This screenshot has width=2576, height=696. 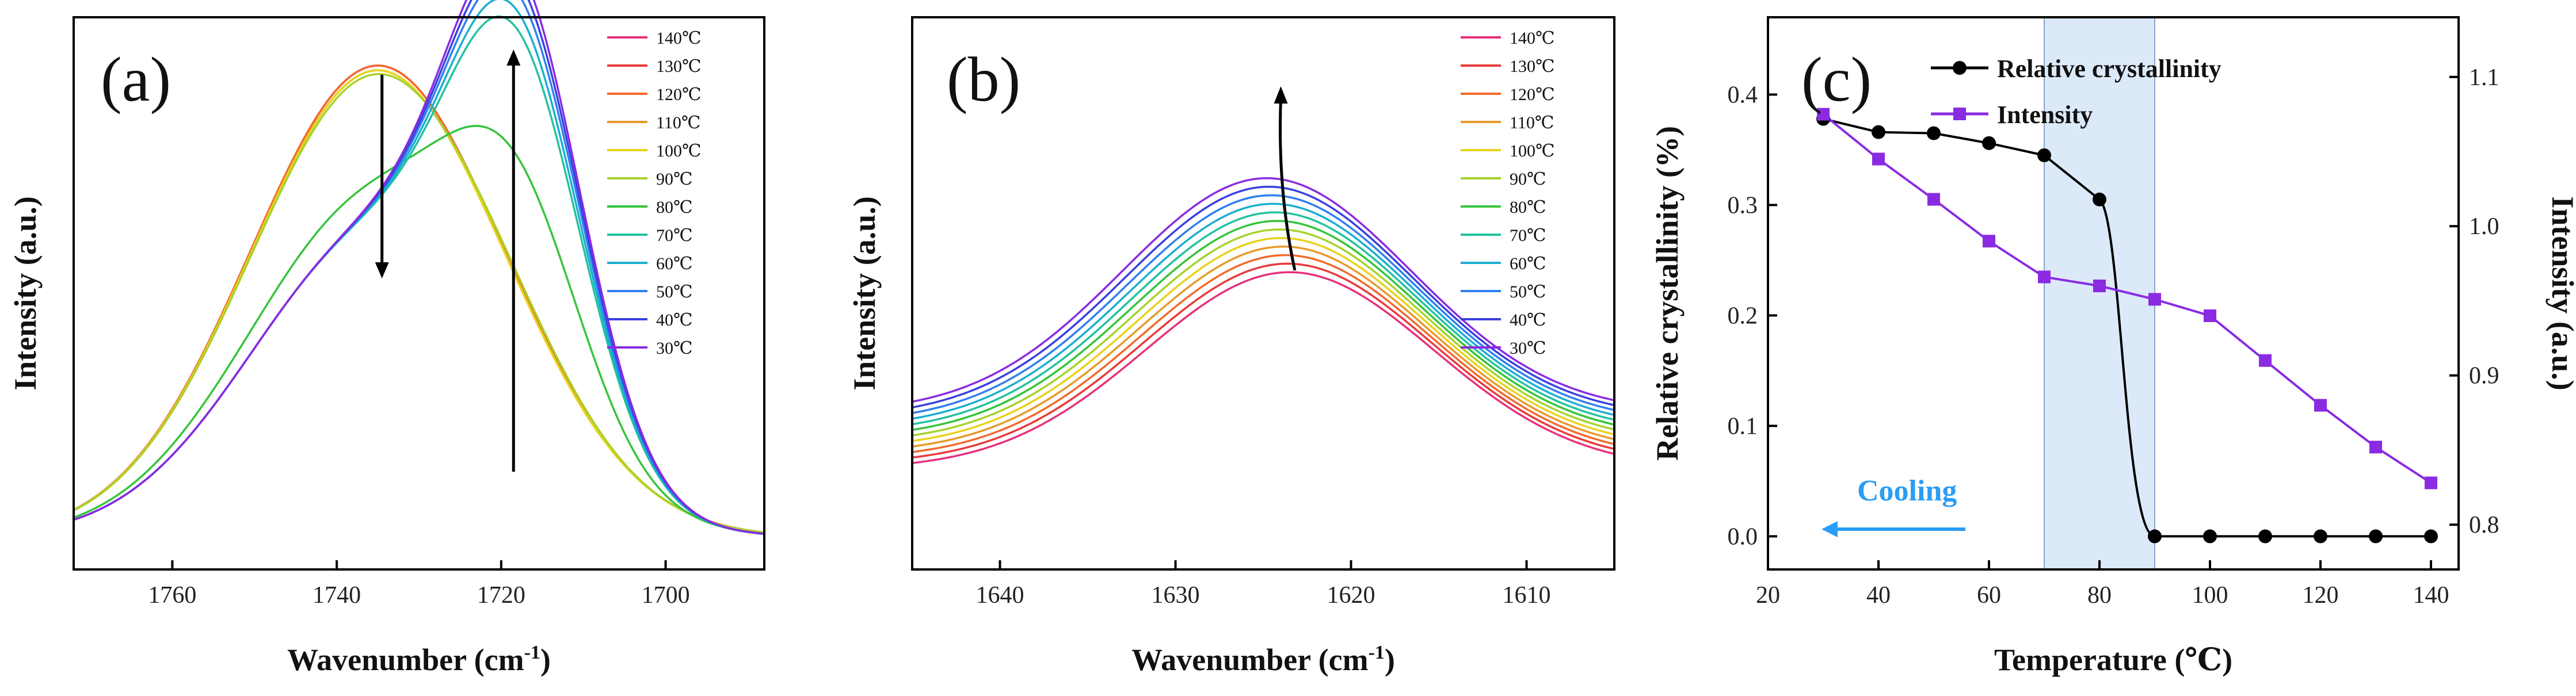 I want to click on chart-c-y-axis-title: Relative crystallinity (%), so click(x=1670, y=293).